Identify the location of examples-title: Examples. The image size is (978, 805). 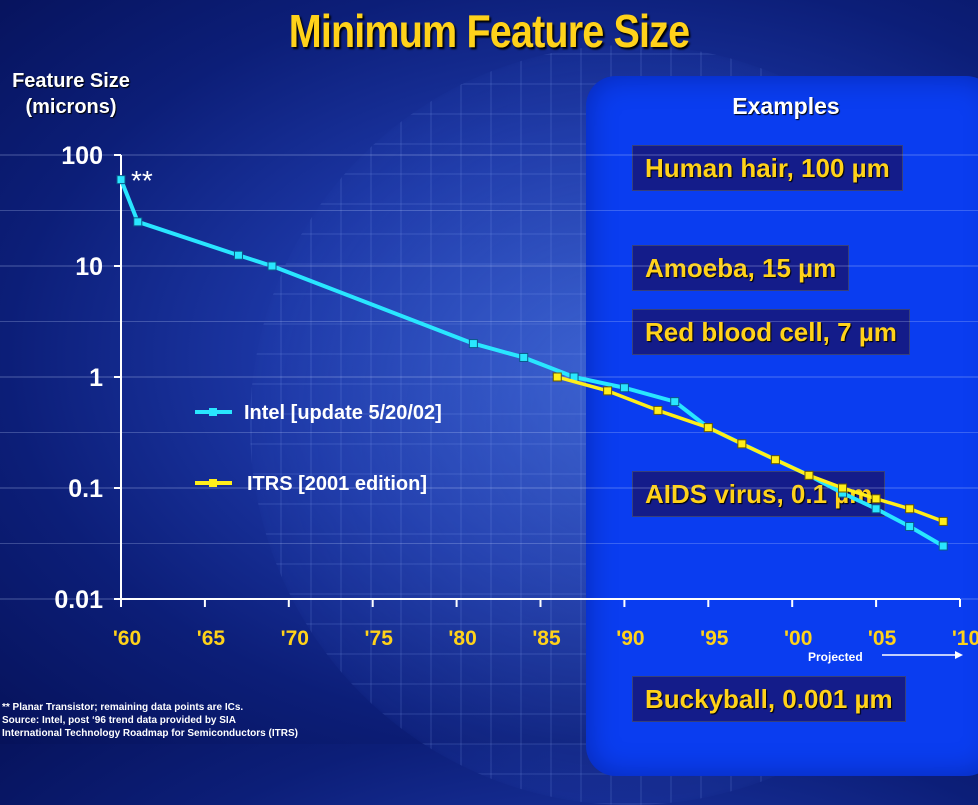
(786, 106).